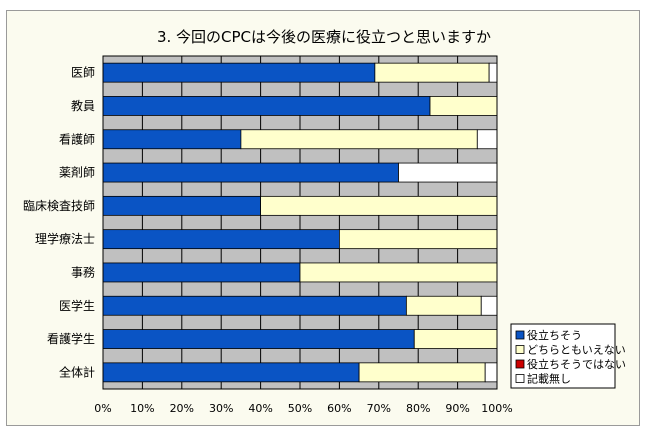 The width and height of the screenshot is (648, 432). Describe the element at coordinates (77, 138) in the screenshot. I see `category-label: 看護師` at that location.